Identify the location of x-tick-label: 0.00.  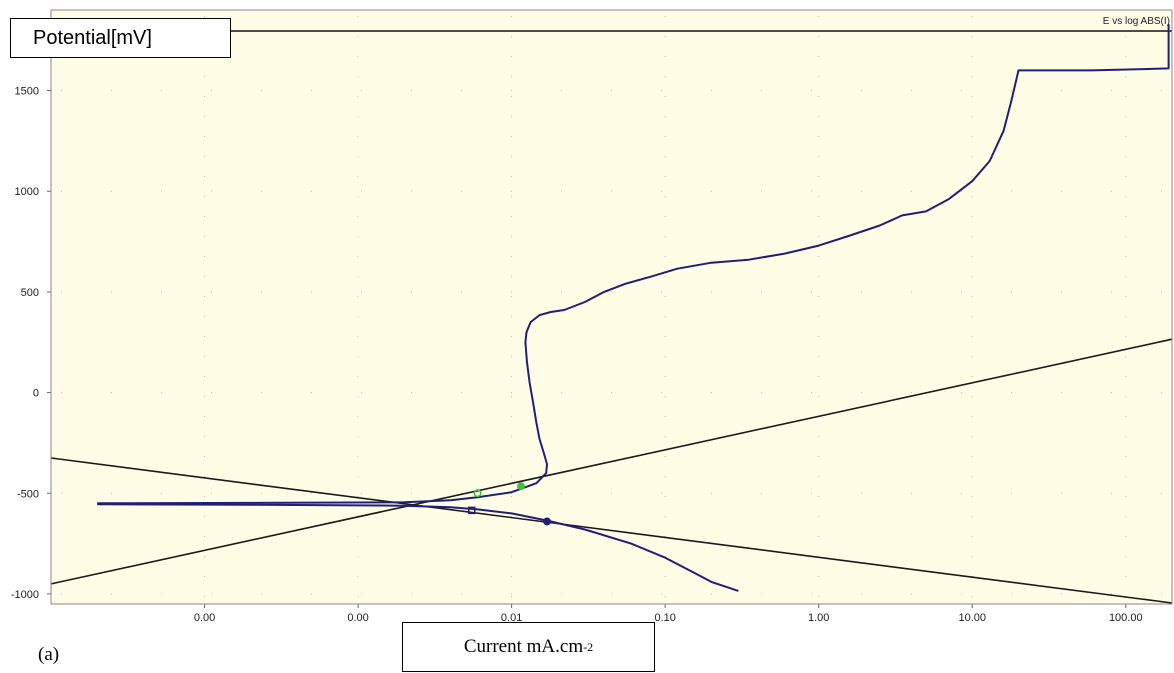
(357, 618).